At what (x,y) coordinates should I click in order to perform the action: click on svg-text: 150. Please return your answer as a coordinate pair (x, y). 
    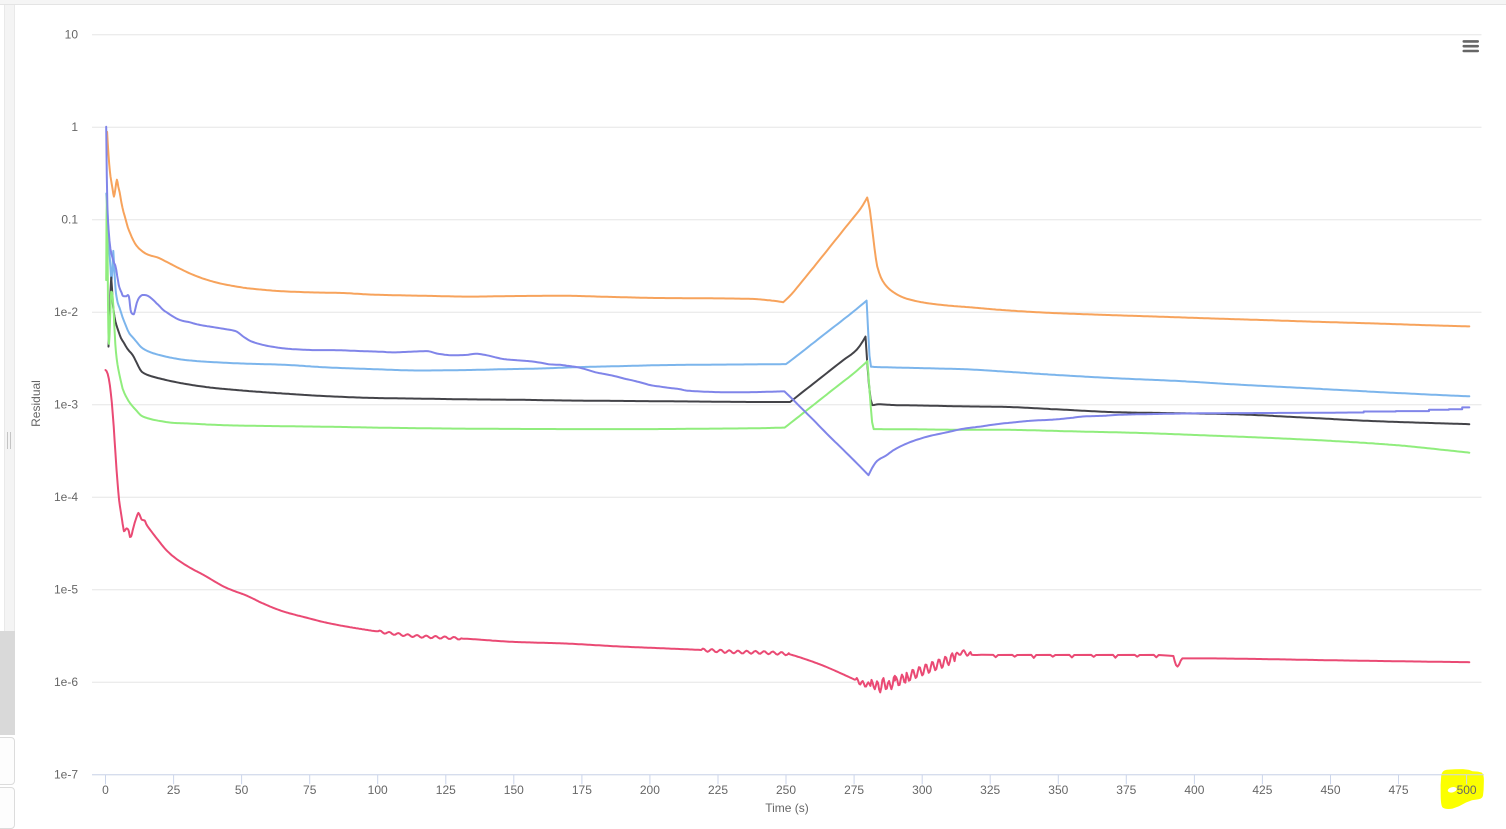
    Looking at the image, I should click on (514, 790).